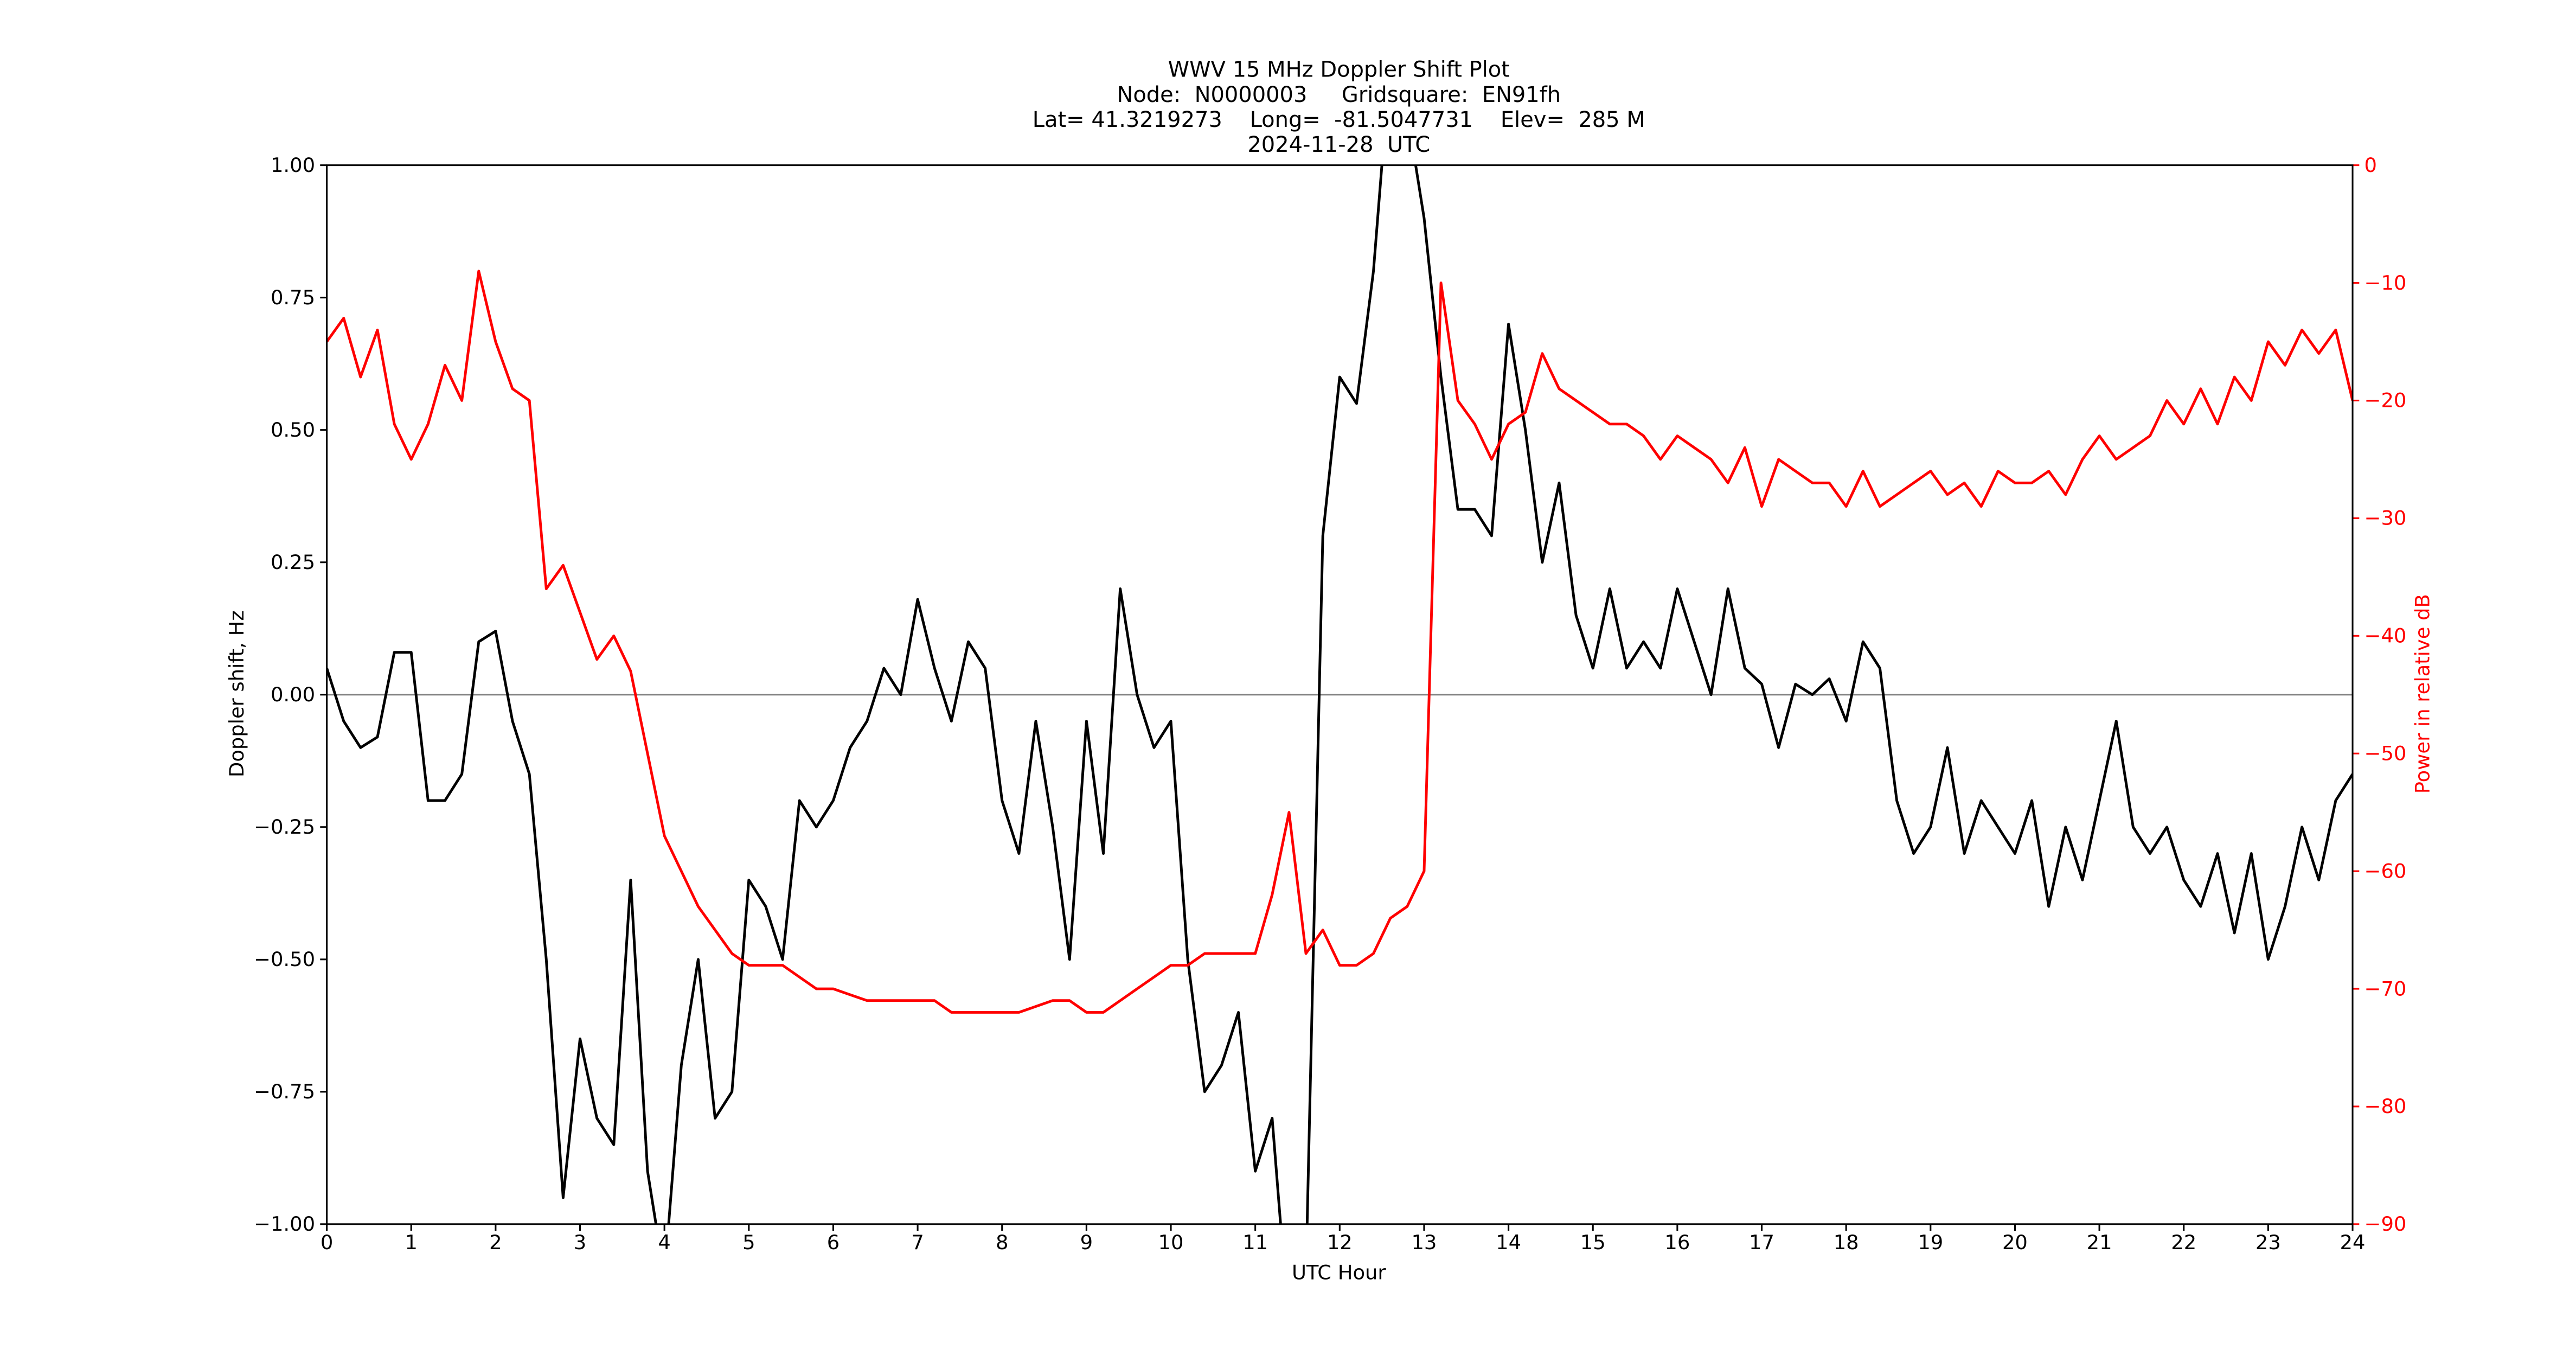 This screenshot has height=1356, width=2576. Describe the element at coordinates (1340, 1242) in the screenshot. I see `x-tick-label: 12` at that location.